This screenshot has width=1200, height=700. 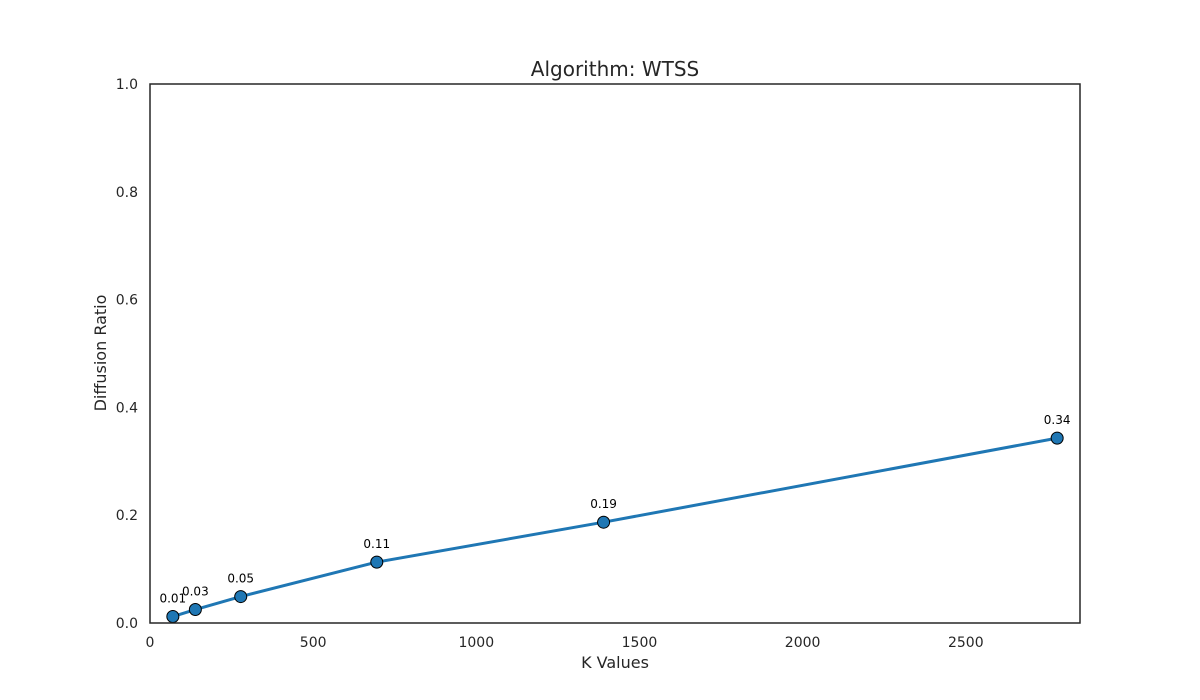 What do you see at coordinates (172, 599) in the screenshot?
I see `data-label: 0.01` at bounding box center [172, 599].